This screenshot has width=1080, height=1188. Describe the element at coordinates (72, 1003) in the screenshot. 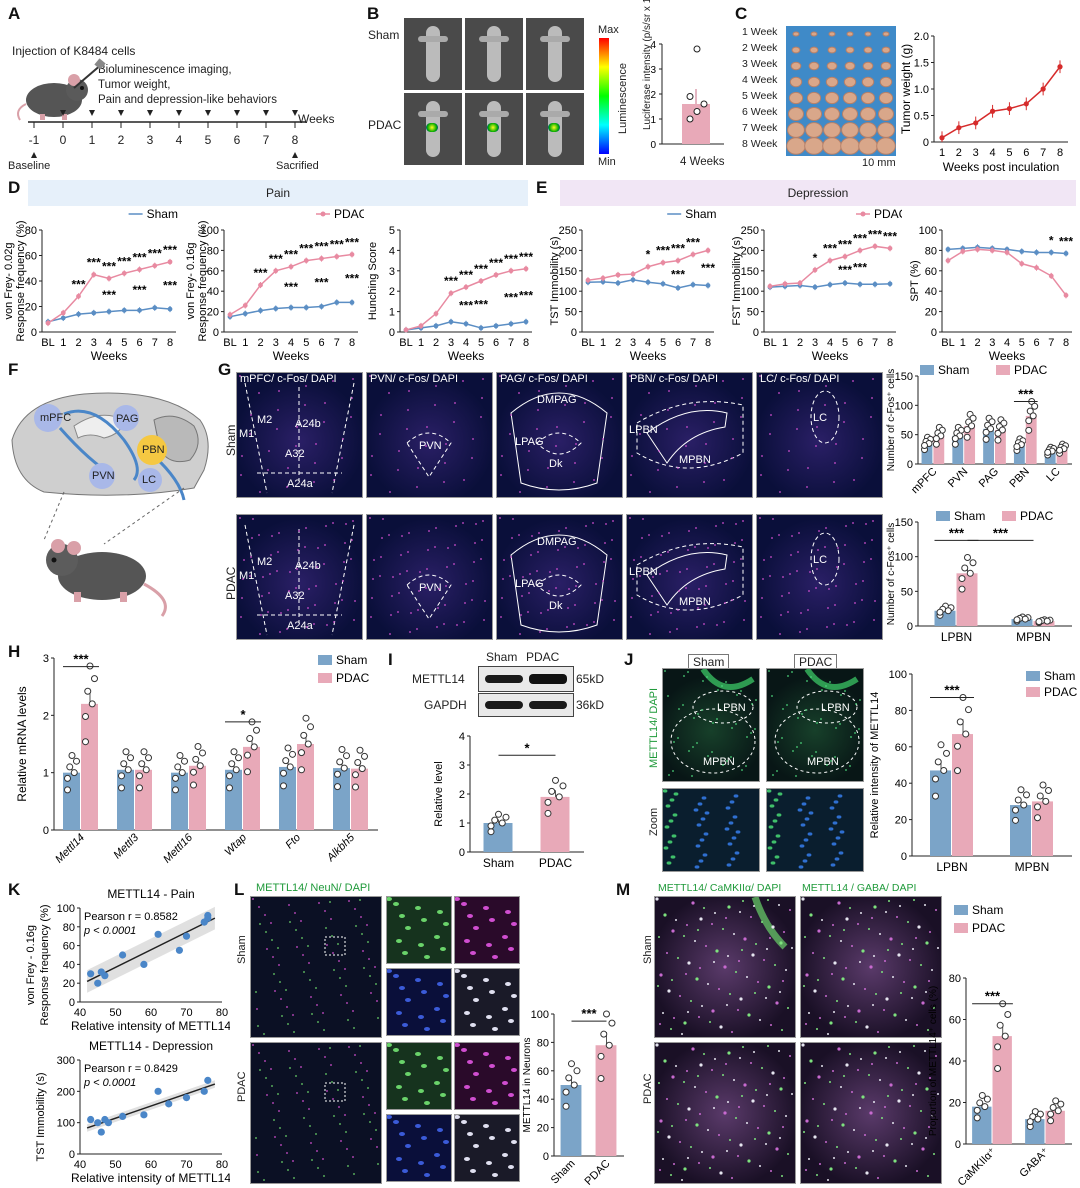

I see `ytick-label: 0` at that location.